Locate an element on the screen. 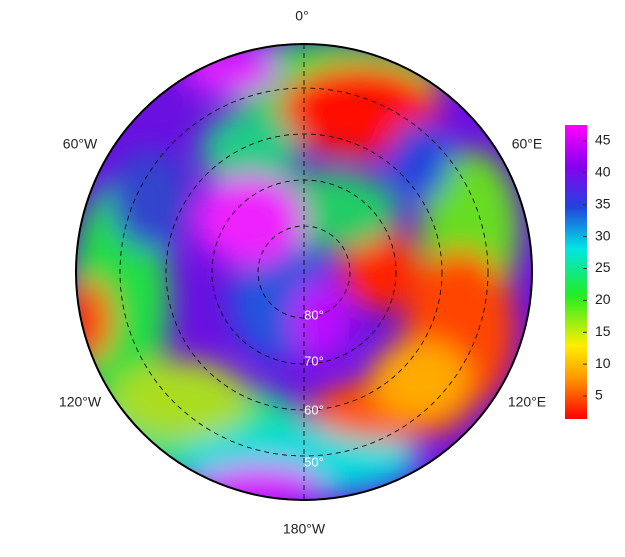 The image size is (625, 557). colorbar-tick-label: 25 is located at coordinates (603, 267).